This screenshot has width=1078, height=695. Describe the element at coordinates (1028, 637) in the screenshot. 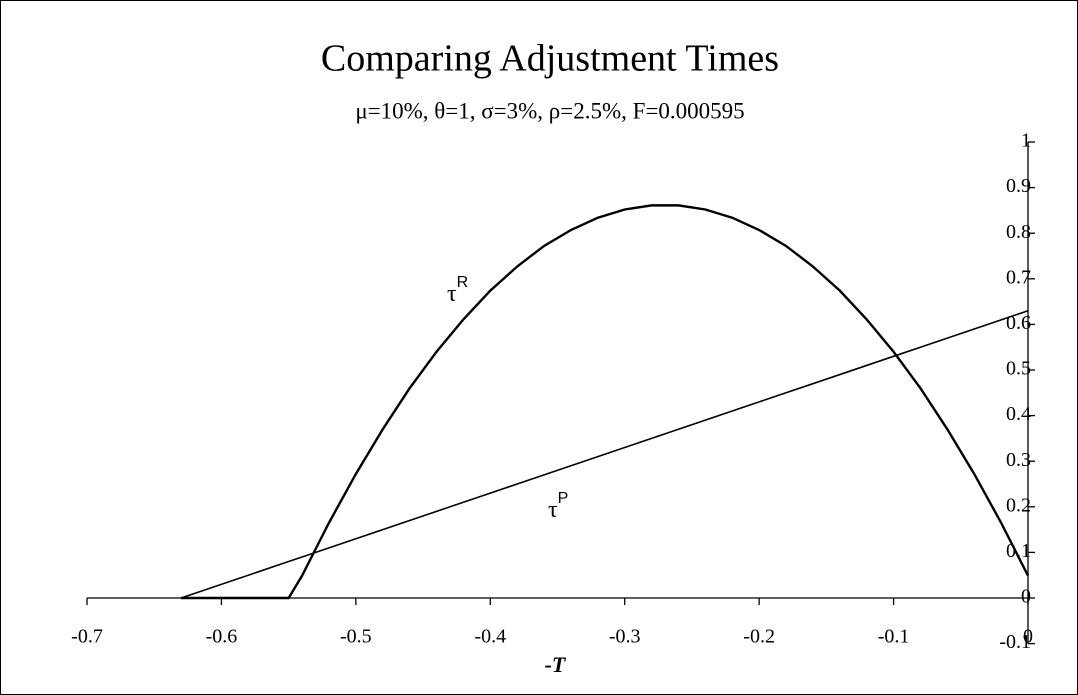

I see `x-tick-label: 0` at that location.